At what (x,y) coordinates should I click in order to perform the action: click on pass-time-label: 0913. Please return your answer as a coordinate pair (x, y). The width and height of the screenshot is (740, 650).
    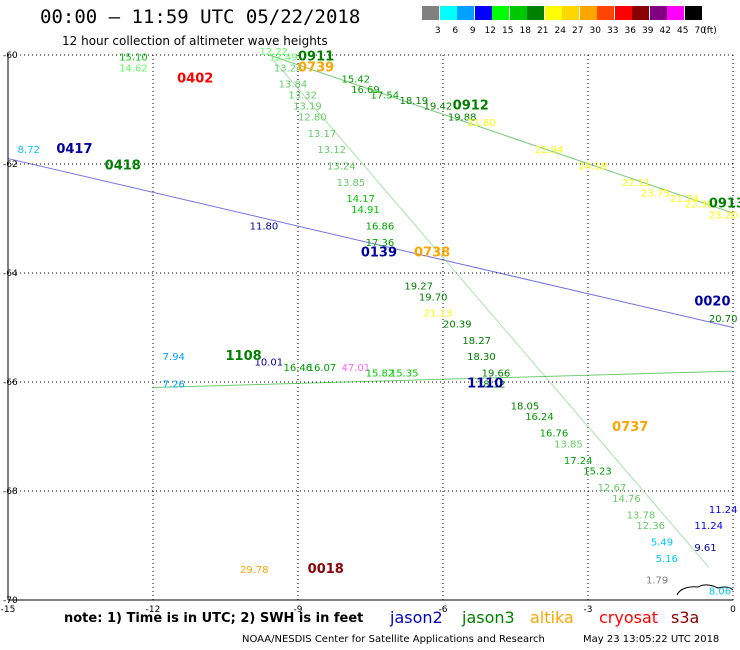
    Looking at the image, I should click on (724, 204).